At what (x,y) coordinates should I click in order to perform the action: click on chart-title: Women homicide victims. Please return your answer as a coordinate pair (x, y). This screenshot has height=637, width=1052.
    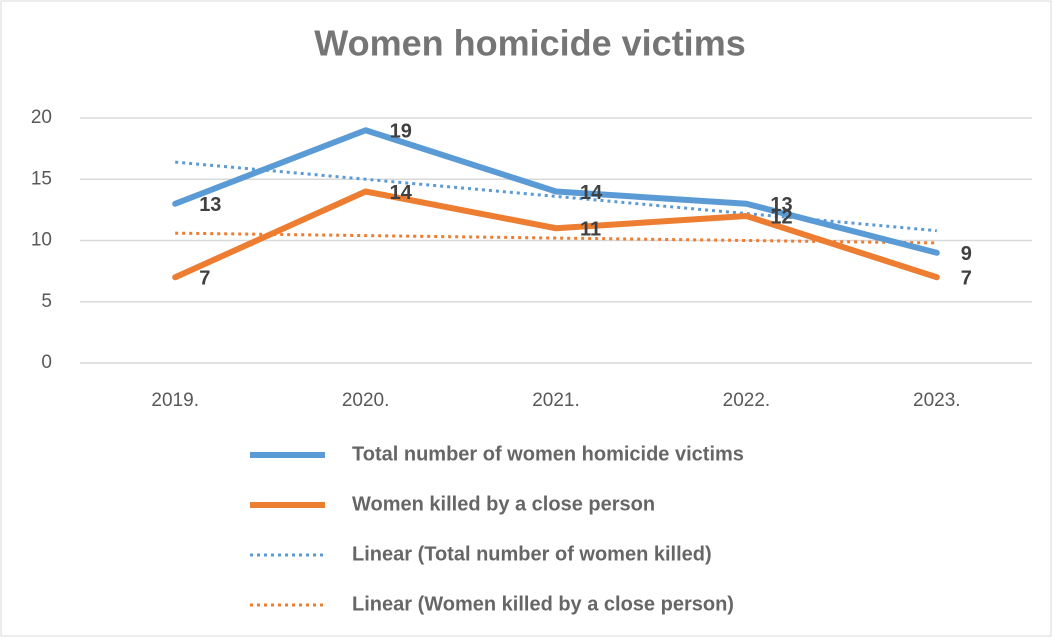
    Looking at the image, I should click on (529, 43).